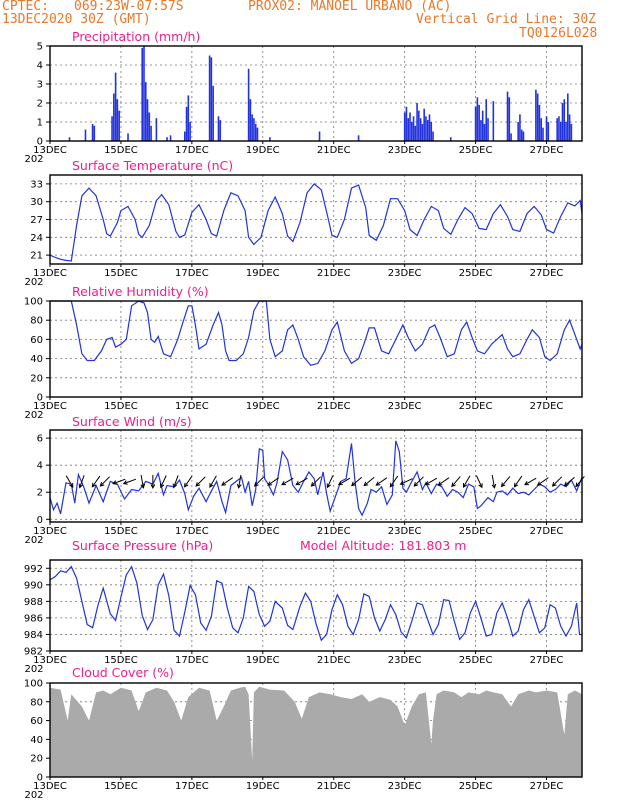  Describe the element at coordinates (36, 238) in the screenshot. I see `y-tick-label: 24` at that location.